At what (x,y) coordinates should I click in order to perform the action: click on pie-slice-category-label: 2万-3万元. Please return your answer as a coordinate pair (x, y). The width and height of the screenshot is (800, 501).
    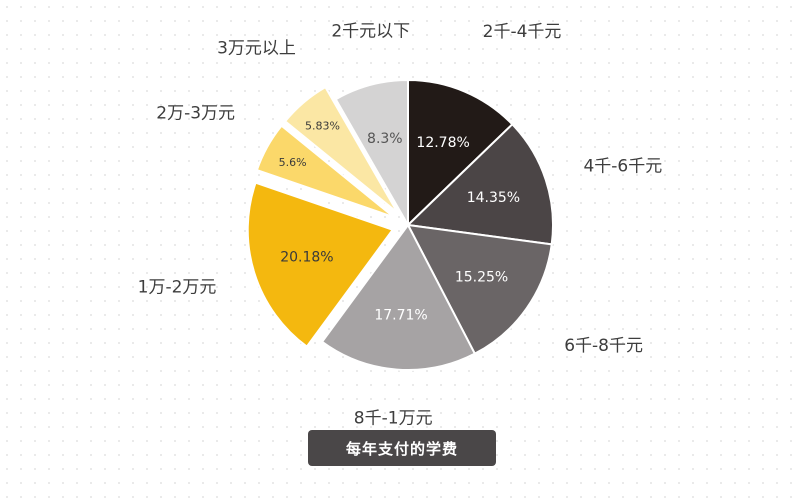
    Looking at the image, I should click on (195, 113).